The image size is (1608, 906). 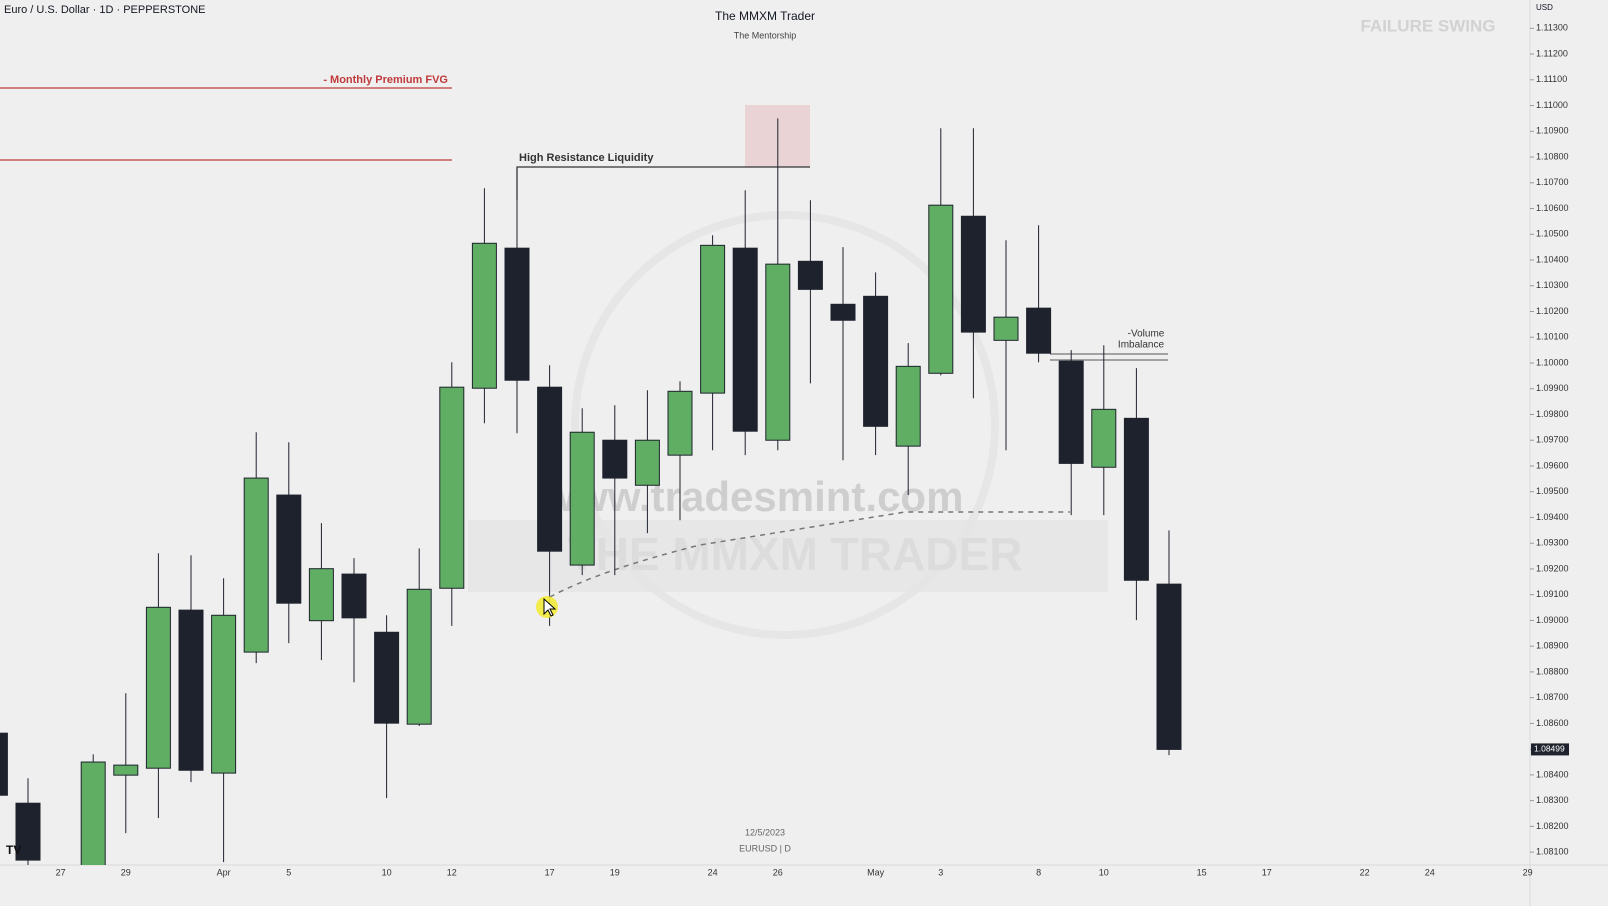 What do you see at coordinates (550, 607) in the screenshot?
I see `cursor` at bounding box center [550, 607].